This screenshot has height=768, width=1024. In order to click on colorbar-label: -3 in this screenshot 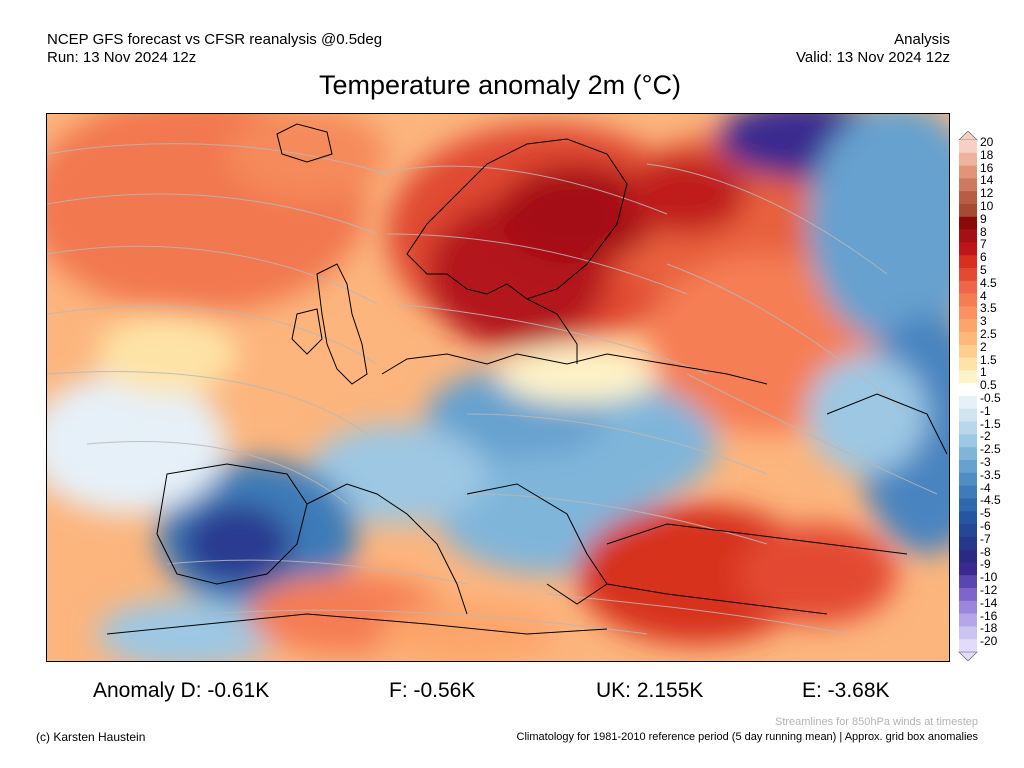, I will do `click(985, 462)`.